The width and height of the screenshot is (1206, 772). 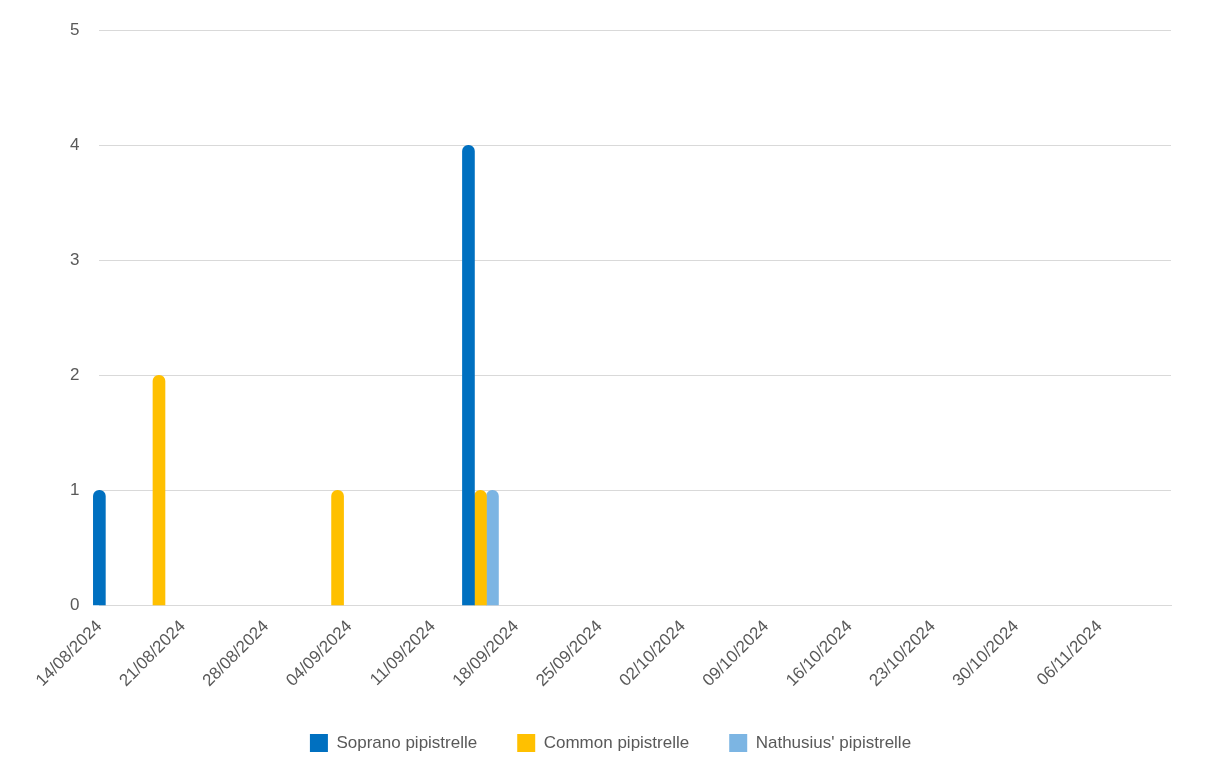 I want to click on y-tick-label: 2, so click(x=74, y=375).